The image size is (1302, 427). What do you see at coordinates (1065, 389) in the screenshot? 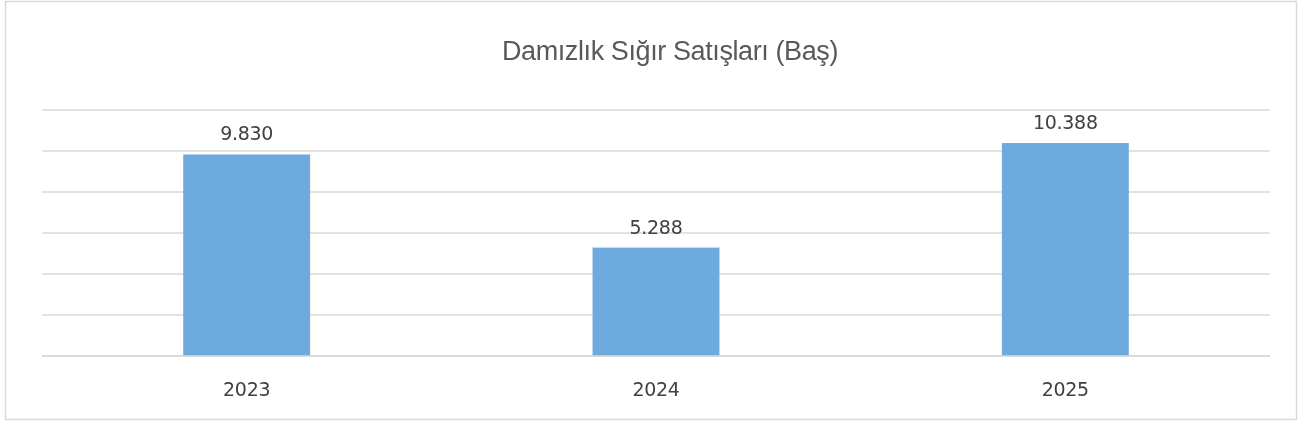
I see `x-tick-label: 2025` at bounding box center [1065, 389].